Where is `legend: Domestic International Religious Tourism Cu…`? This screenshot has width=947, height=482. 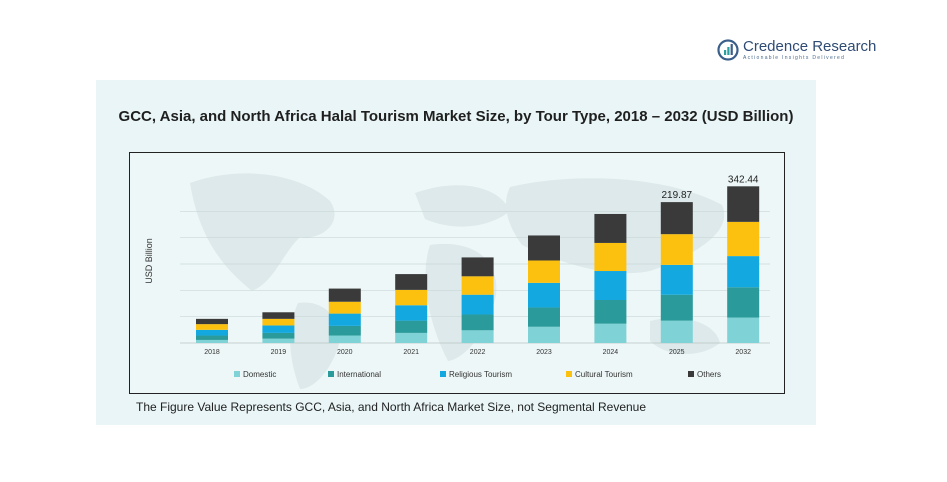 legend: Domestic International Religious Tourism Cu… is located at coordinates (477, 374).